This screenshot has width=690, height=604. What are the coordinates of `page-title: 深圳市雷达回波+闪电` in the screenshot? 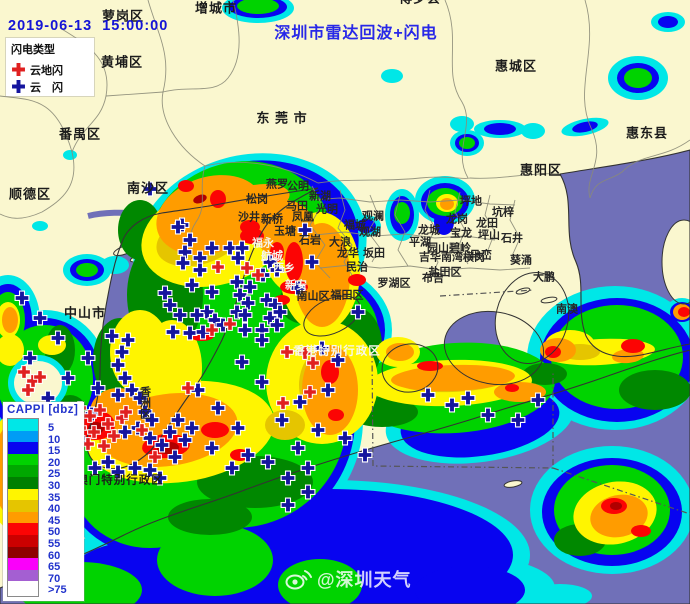 It's located at (356, 33).